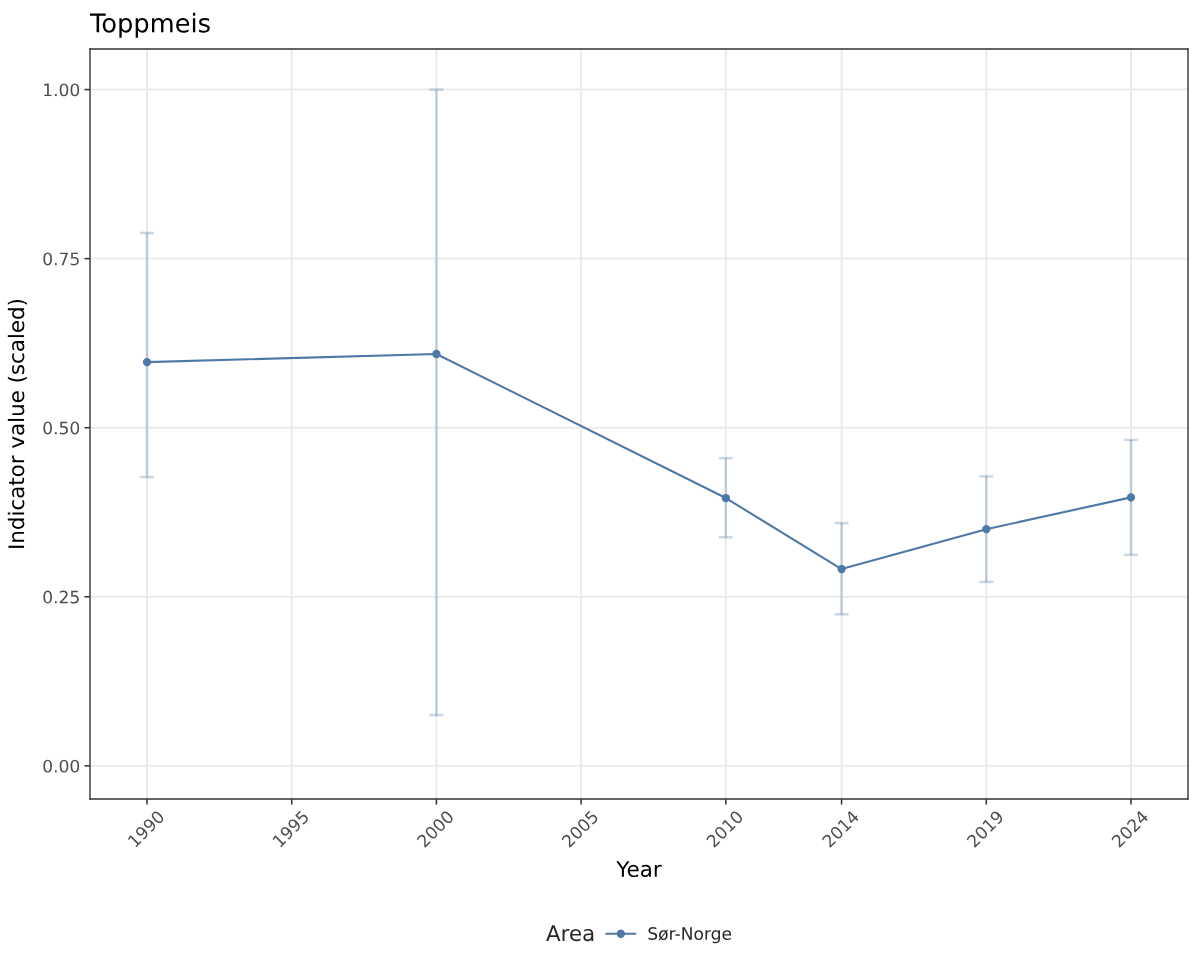  What do you see at coordinates (61, 428) in the screenshot?
I see `y-tick-label: 0.50` at bounding box center [61, 428].